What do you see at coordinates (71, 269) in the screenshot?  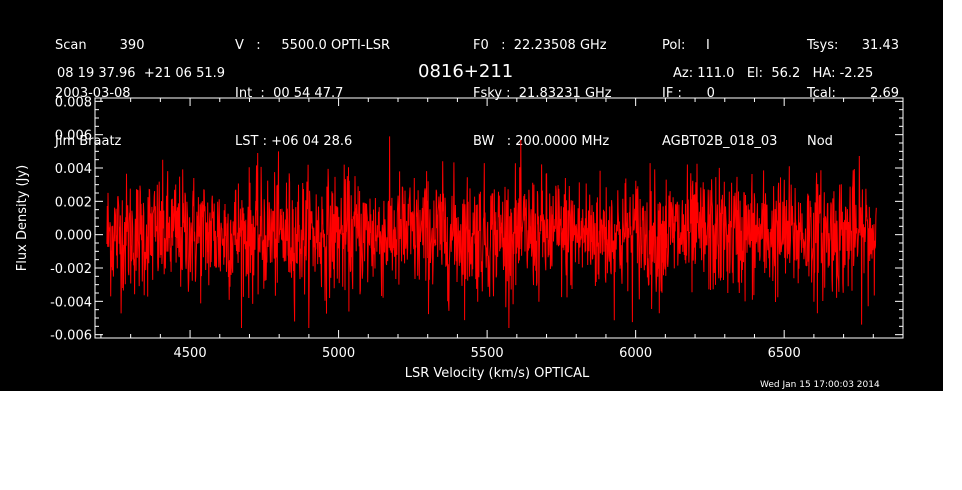 I see `y-tick-label: -0.002` at bounding box center [71, 269].